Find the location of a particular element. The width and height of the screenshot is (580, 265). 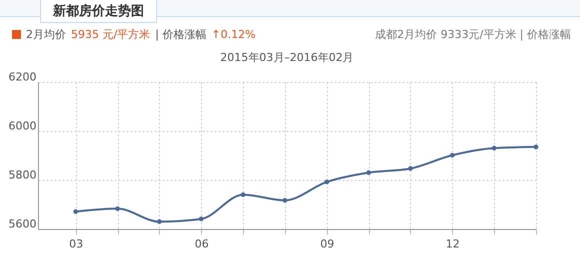

x-tick-label: 12 is located at coordinates (453, 244).